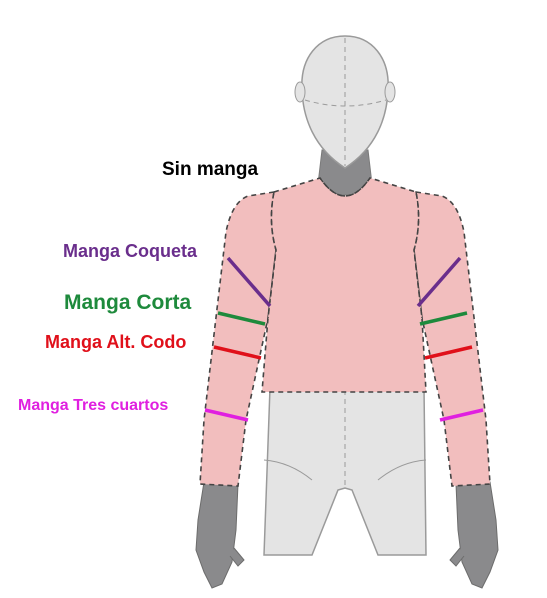  Describe the element at coordinates (115, 342) in the screenshot. I see `label-elbow-sleeve: Manga Alt. Codo` at that location.